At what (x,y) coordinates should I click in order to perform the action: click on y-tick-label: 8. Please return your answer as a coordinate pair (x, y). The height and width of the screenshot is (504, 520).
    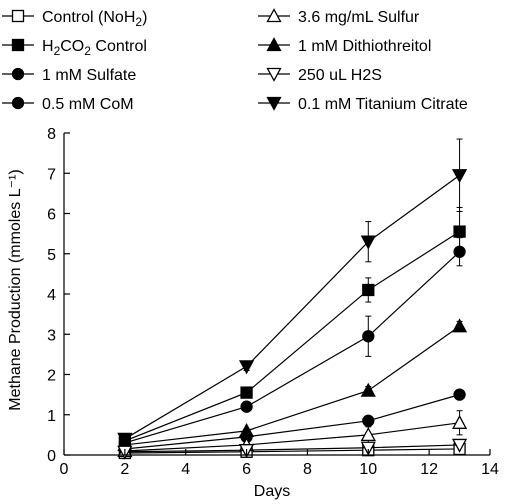
    Looking at the image, I should click on (51, 134).